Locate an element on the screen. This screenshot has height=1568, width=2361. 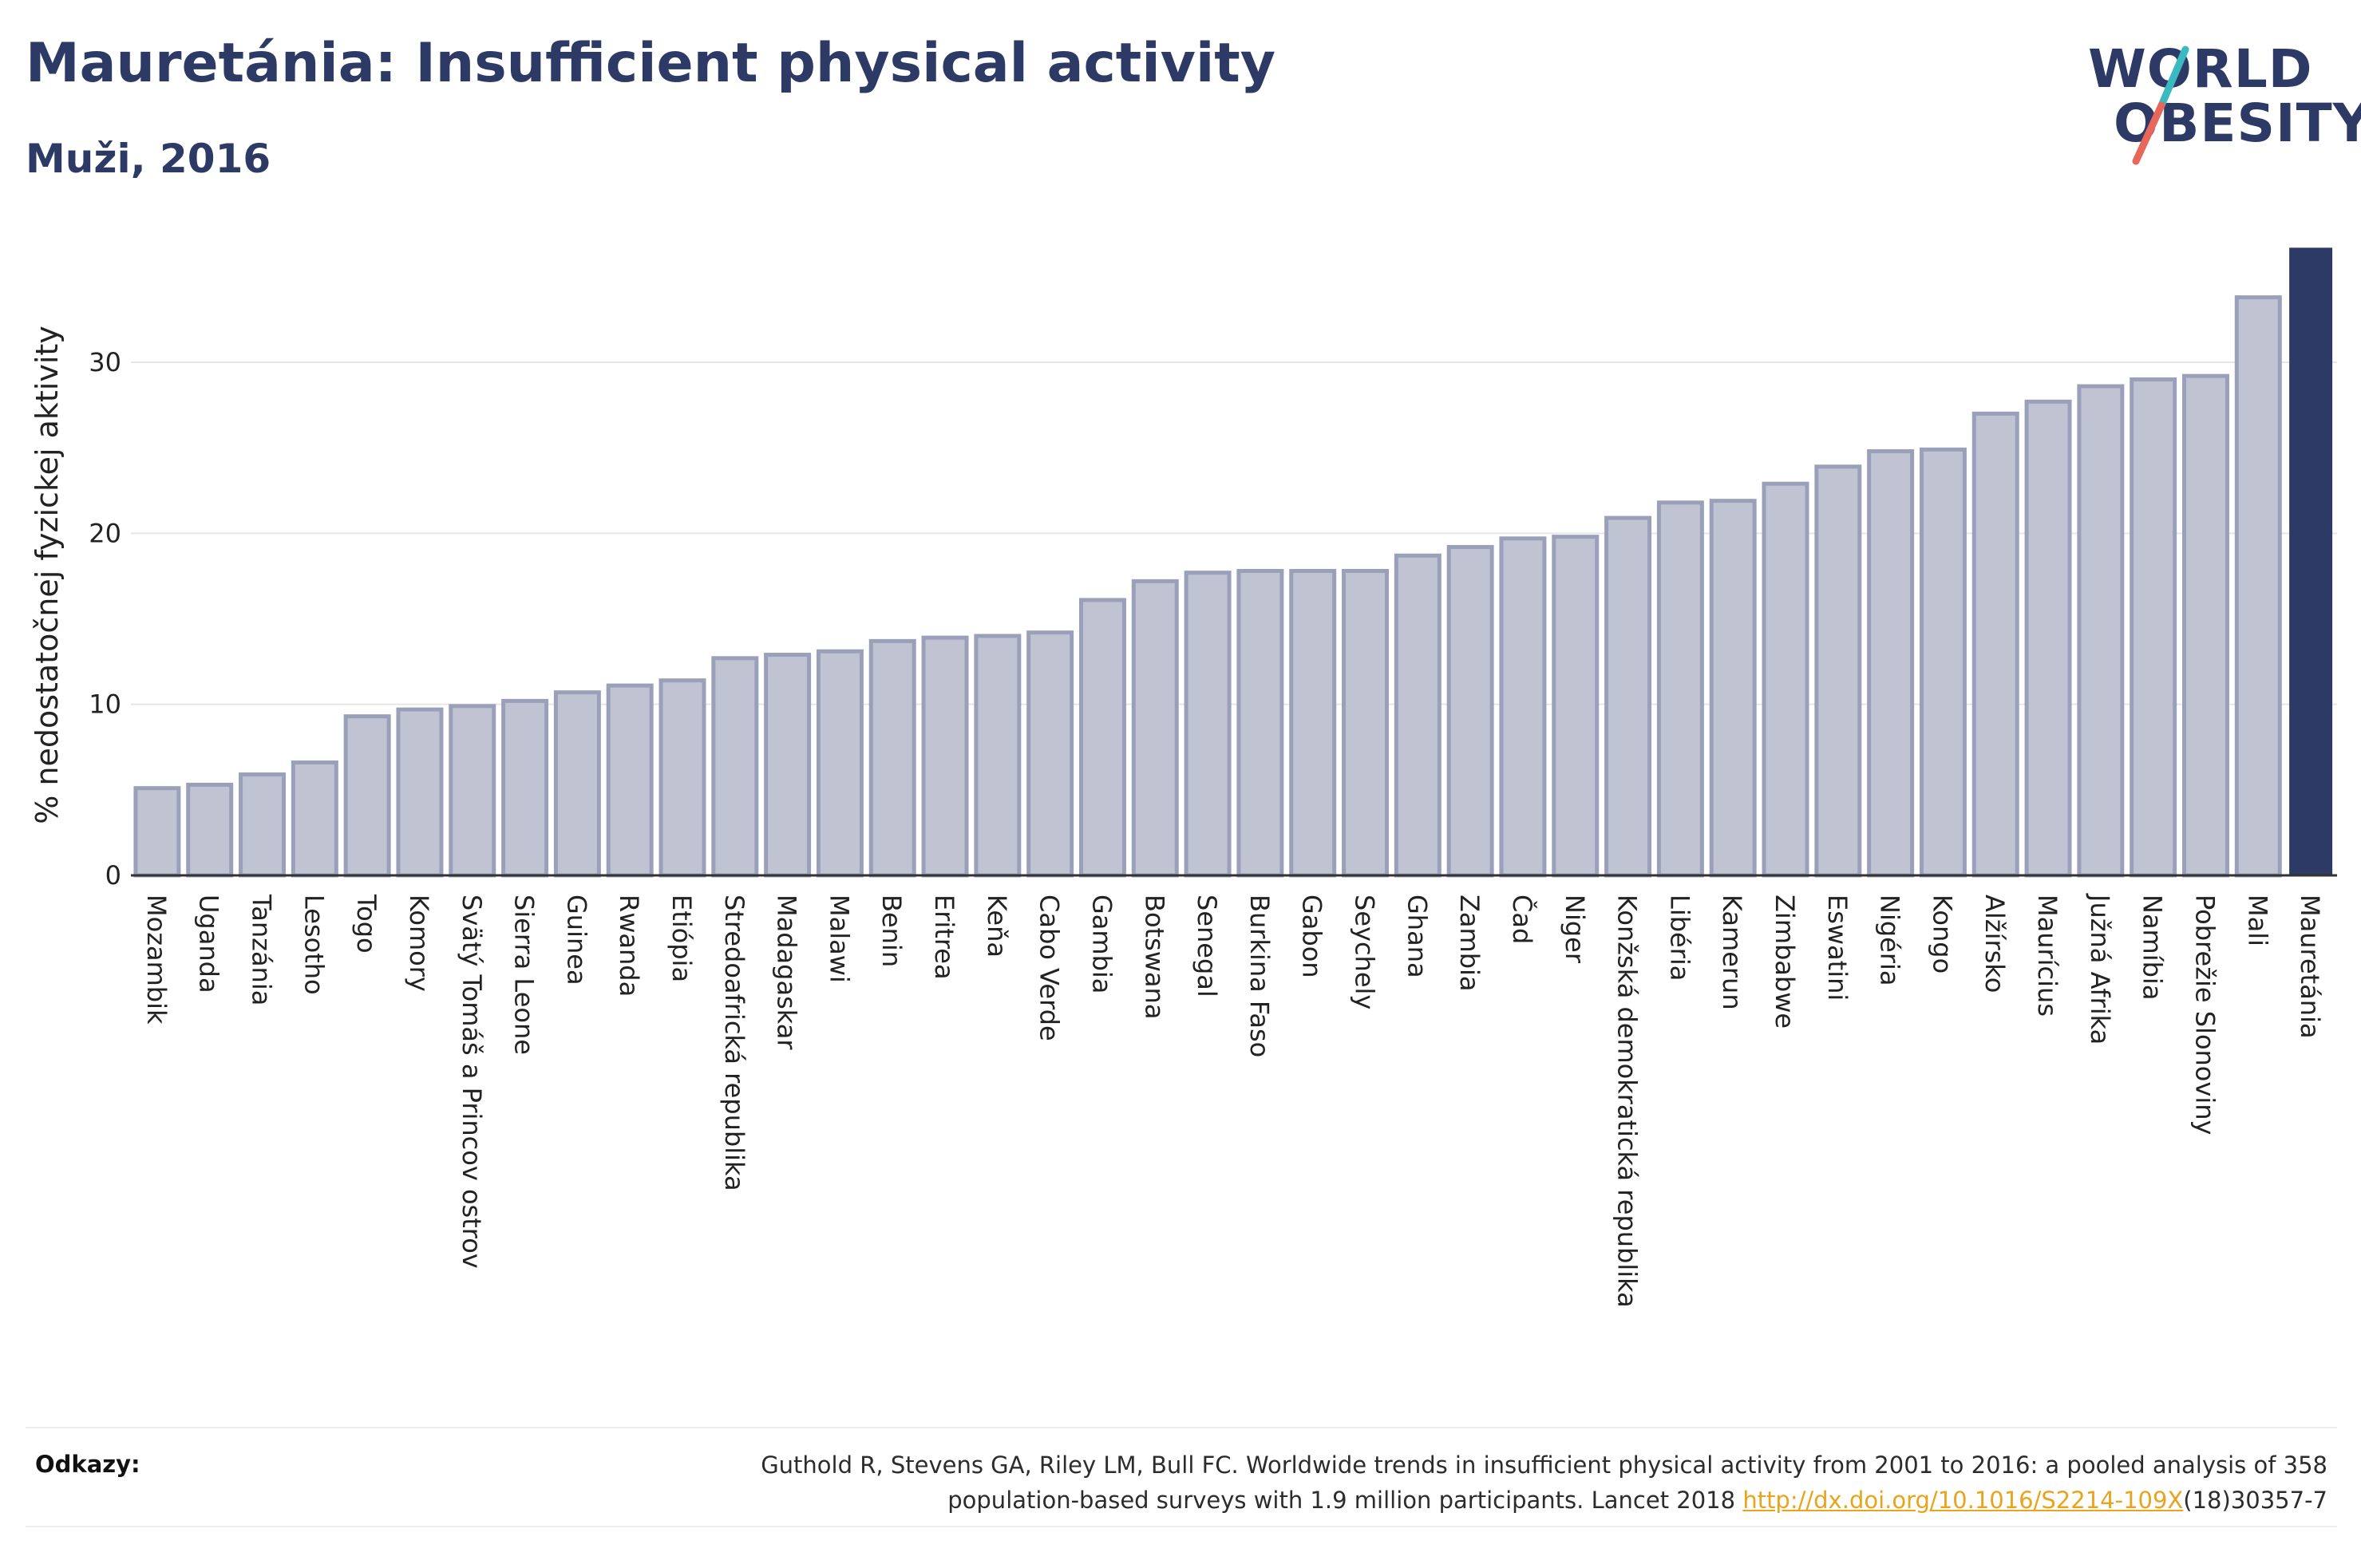
y-tick-label: 0 is located at coordinates (113, 875).